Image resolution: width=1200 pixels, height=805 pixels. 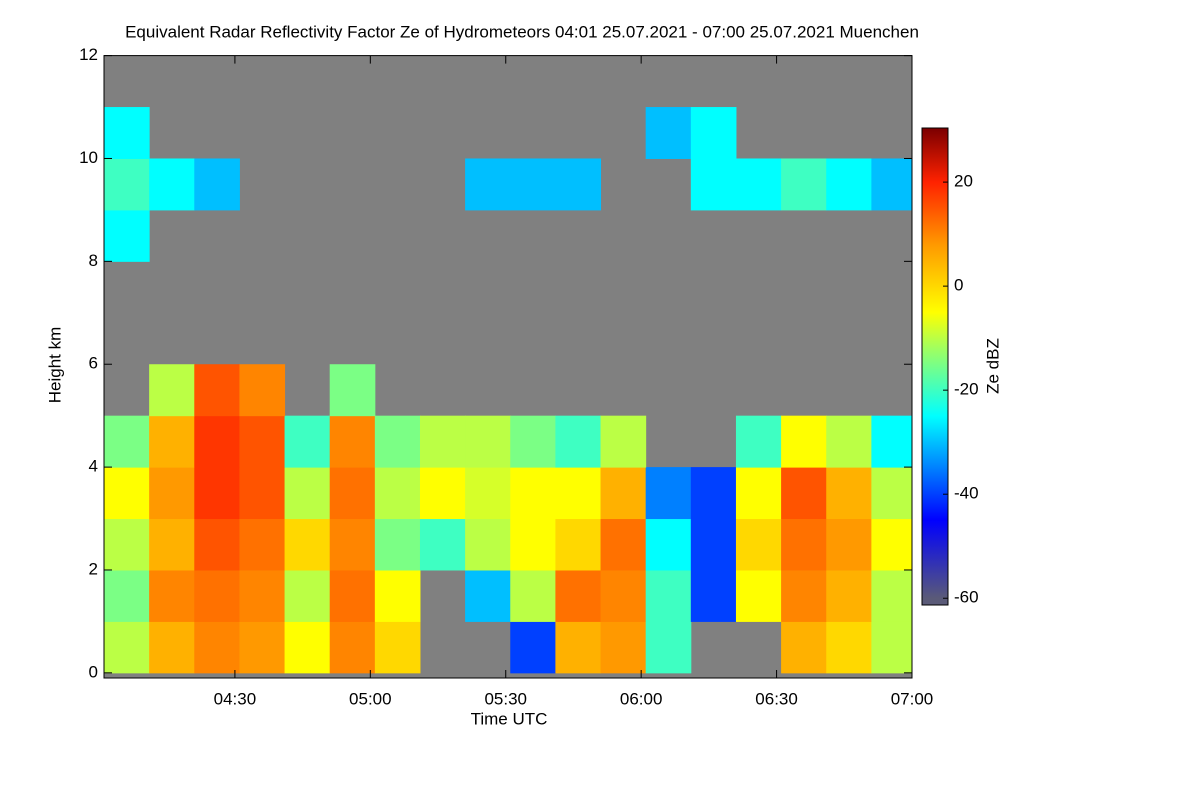 What do you see at coordinates (963, 181) in the screenshot?
I see `colorbar-tick-label: 20` at bounding box center [963, 181].